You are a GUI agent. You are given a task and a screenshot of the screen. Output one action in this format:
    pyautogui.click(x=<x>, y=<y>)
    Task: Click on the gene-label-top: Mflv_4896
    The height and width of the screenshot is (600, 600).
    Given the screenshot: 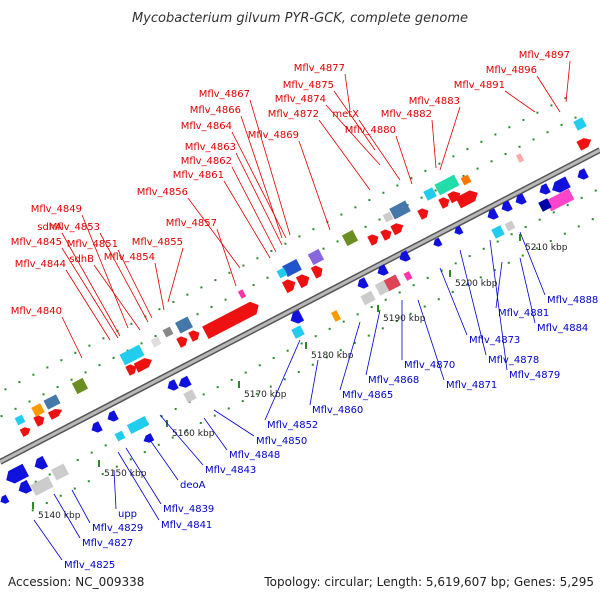 What is the action you would take?
    pyautogui.click(x=511, y=70)
    